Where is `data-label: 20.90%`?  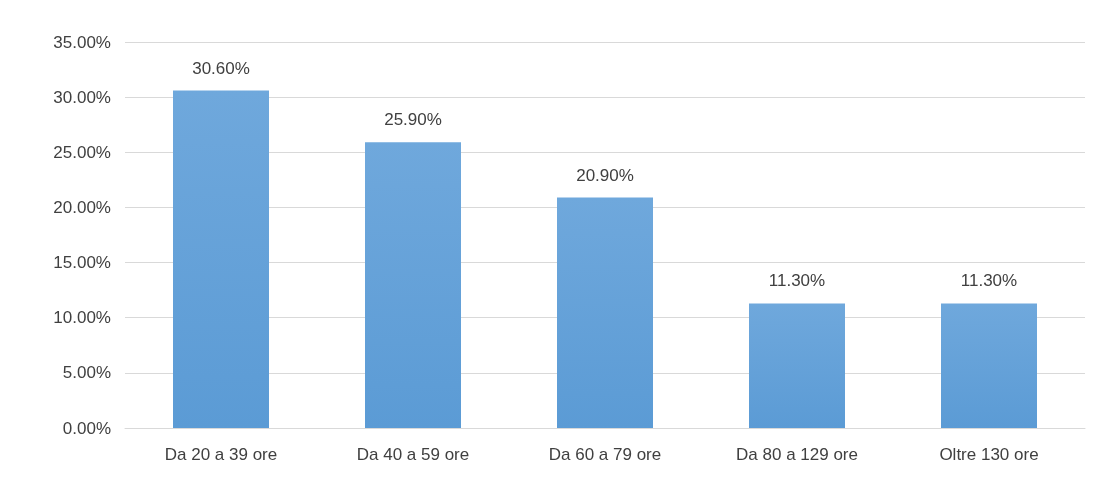 data-label: 20.90% is located at coordinates (605, 175).